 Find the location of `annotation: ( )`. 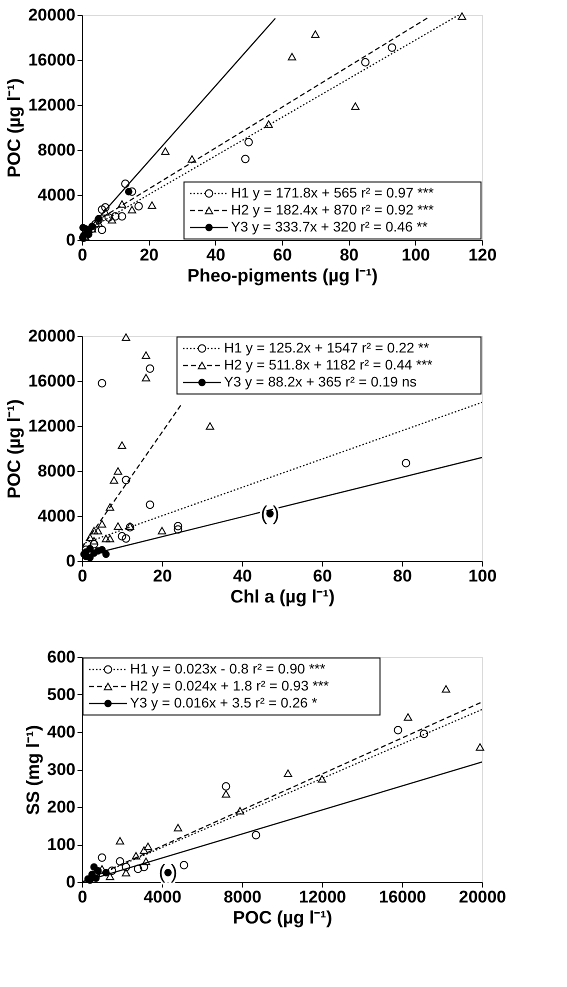

annotation: ( ) is located at coordinates (168, 873).